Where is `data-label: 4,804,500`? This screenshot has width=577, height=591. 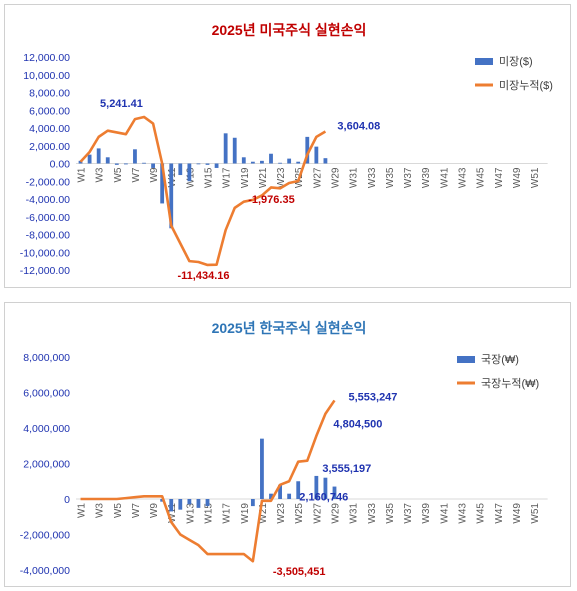 data-label: 4,804,500 is located at coordinates (357, 425).